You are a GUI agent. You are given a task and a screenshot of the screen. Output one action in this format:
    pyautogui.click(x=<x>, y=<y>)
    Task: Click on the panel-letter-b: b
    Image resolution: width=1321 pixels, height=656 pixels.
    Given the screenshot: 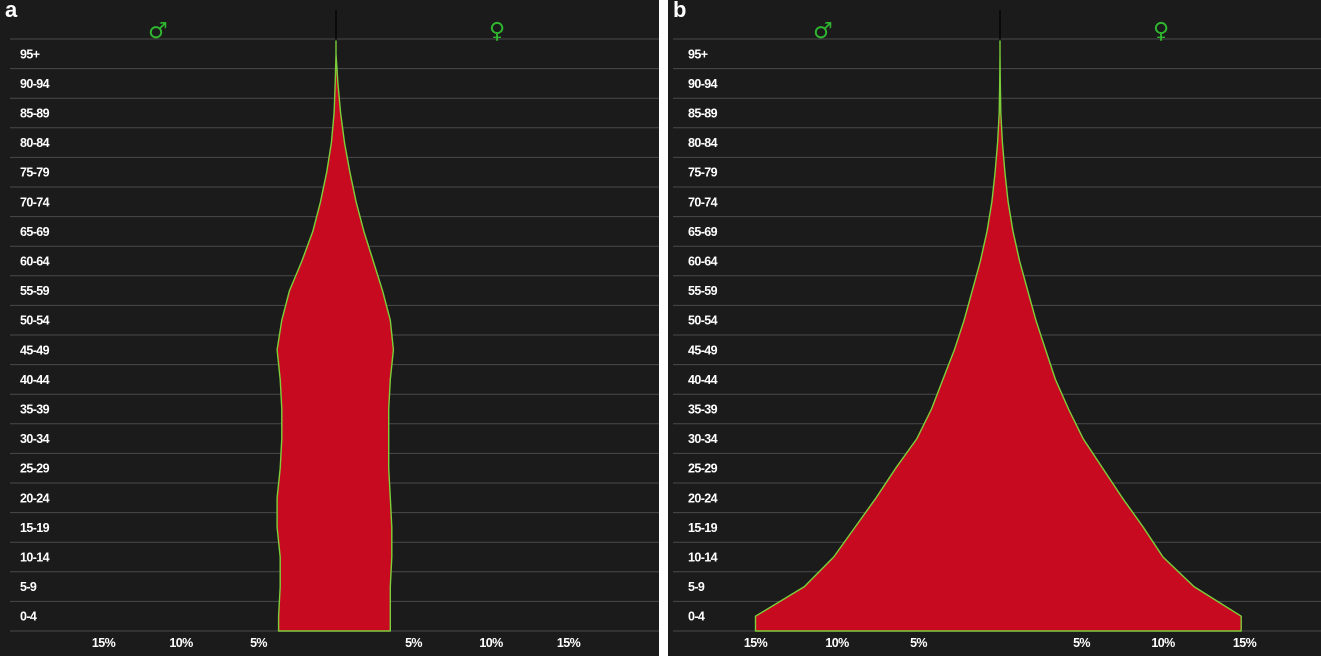 What is the action you would take?
    pyautogui.click(x=680, y=11)
    